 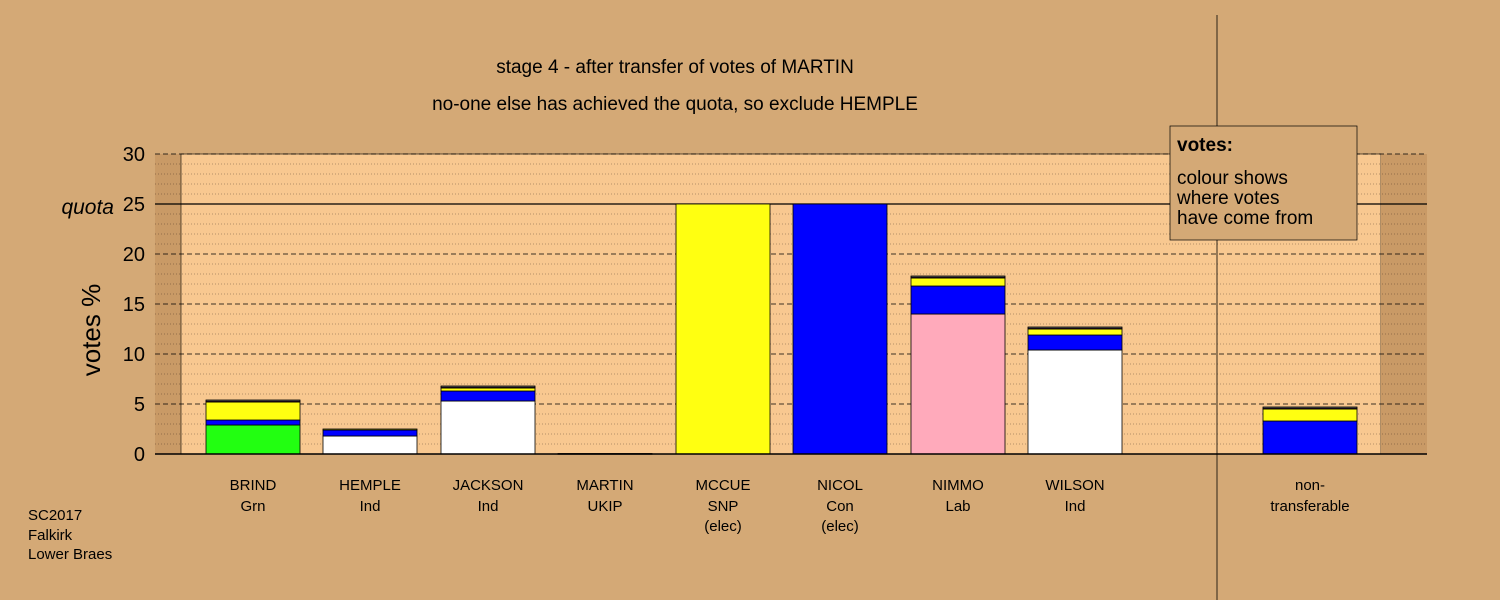 What do you see at coordinates (723, 506) in the screenshot?
I see `x-tick-label: SNP` at bounding box center [723, 506].